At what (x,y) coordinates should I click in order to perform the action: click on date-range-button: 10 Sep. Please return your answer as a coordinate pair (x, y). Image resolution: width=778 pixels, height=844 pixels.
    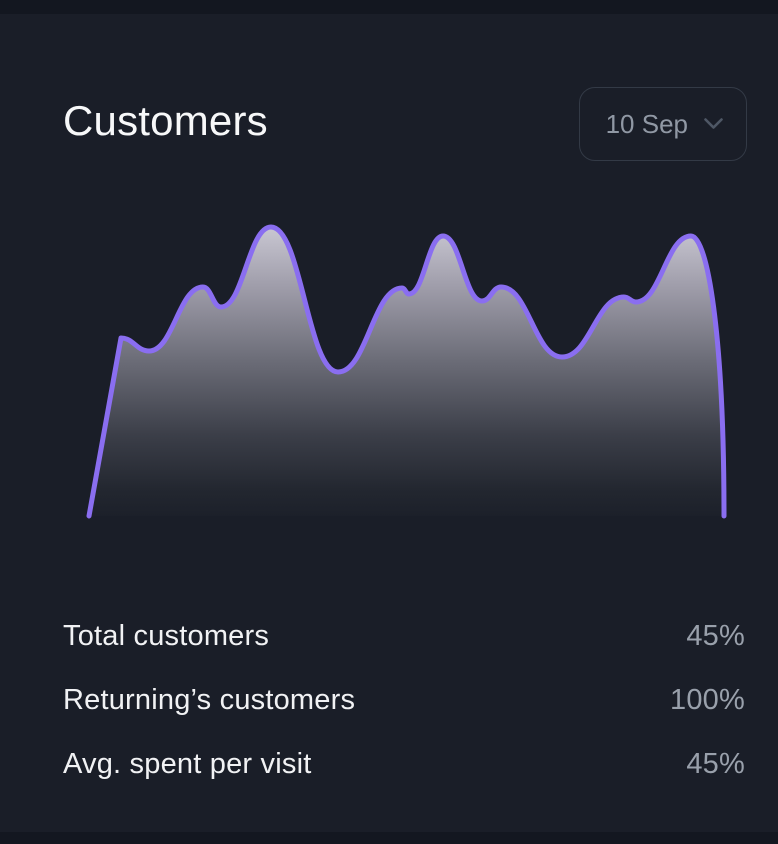
    Looking at the image, I should click on (662, 124).